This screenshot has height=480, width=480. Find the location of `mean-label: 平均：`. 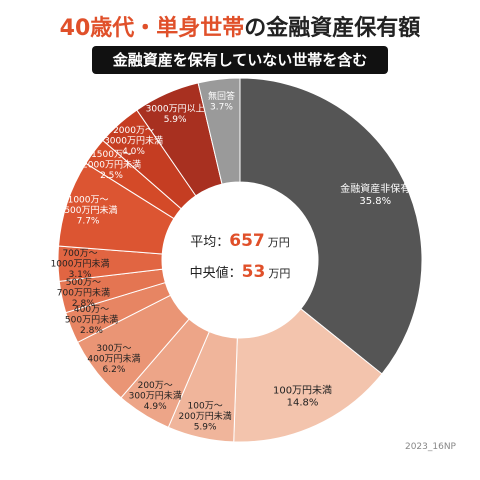

mean-label: 平均： is located at coordinates (209, 242).